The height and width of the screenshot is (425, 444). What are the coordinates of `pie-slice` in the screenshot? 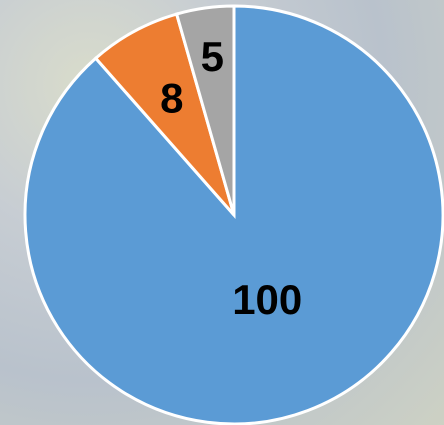 It's located at (205, 110).